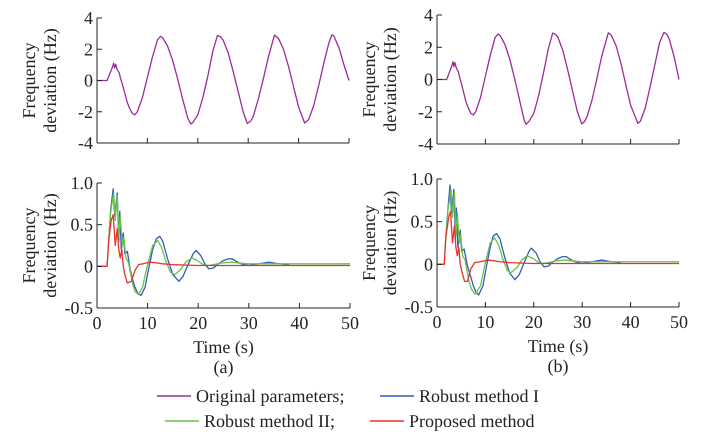 This screenshot has width=714, height=437. What do you see at coordinates (224, 367) in the screenshot?
I see `text: (a)` at bounding box center [224, 367].